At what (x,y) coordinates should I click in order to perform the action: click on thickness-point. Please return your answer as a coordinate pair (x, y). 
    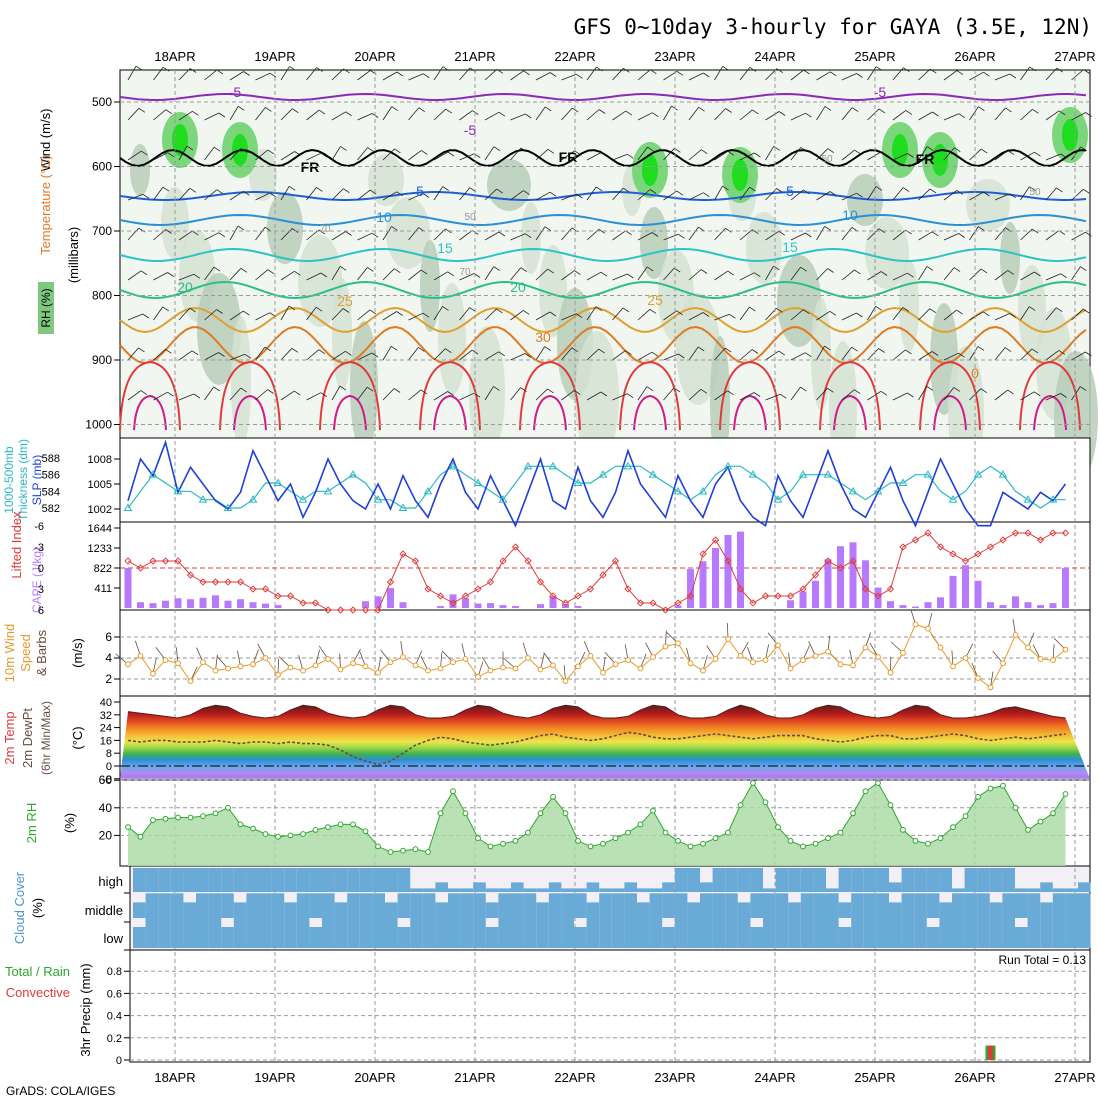
    Looking at the image, I should click on (703, 490).